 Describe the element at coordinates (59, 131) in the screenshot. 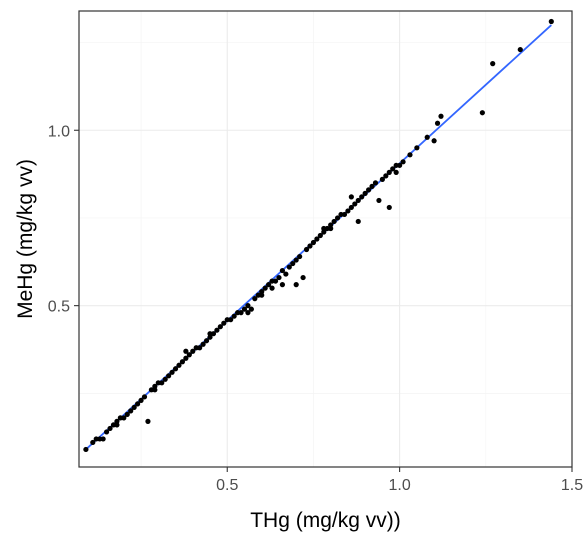

I see `y-tick-label: 1.0` at that location.